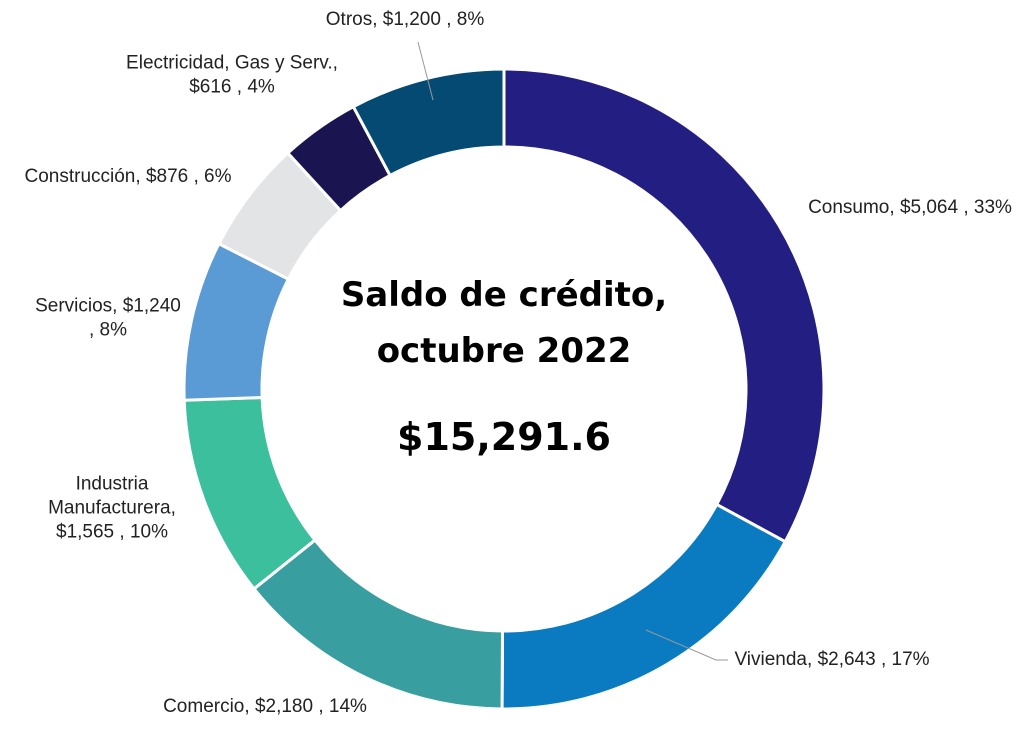 The image size is (1028, 735). Describe the element at coordinates (206, 707) in the screenshot. I see `label-category: Comercio,` at that location.